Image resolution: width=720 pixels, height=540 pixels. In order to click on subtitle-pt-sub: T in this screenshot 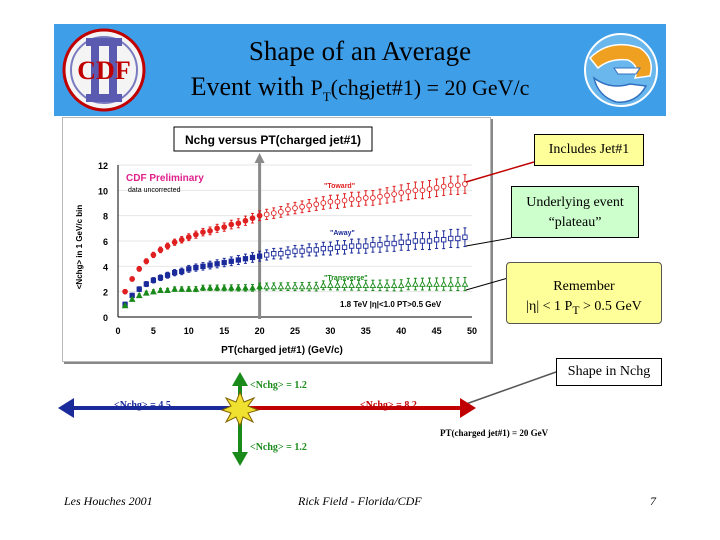, I will do `click(326, 97)`.